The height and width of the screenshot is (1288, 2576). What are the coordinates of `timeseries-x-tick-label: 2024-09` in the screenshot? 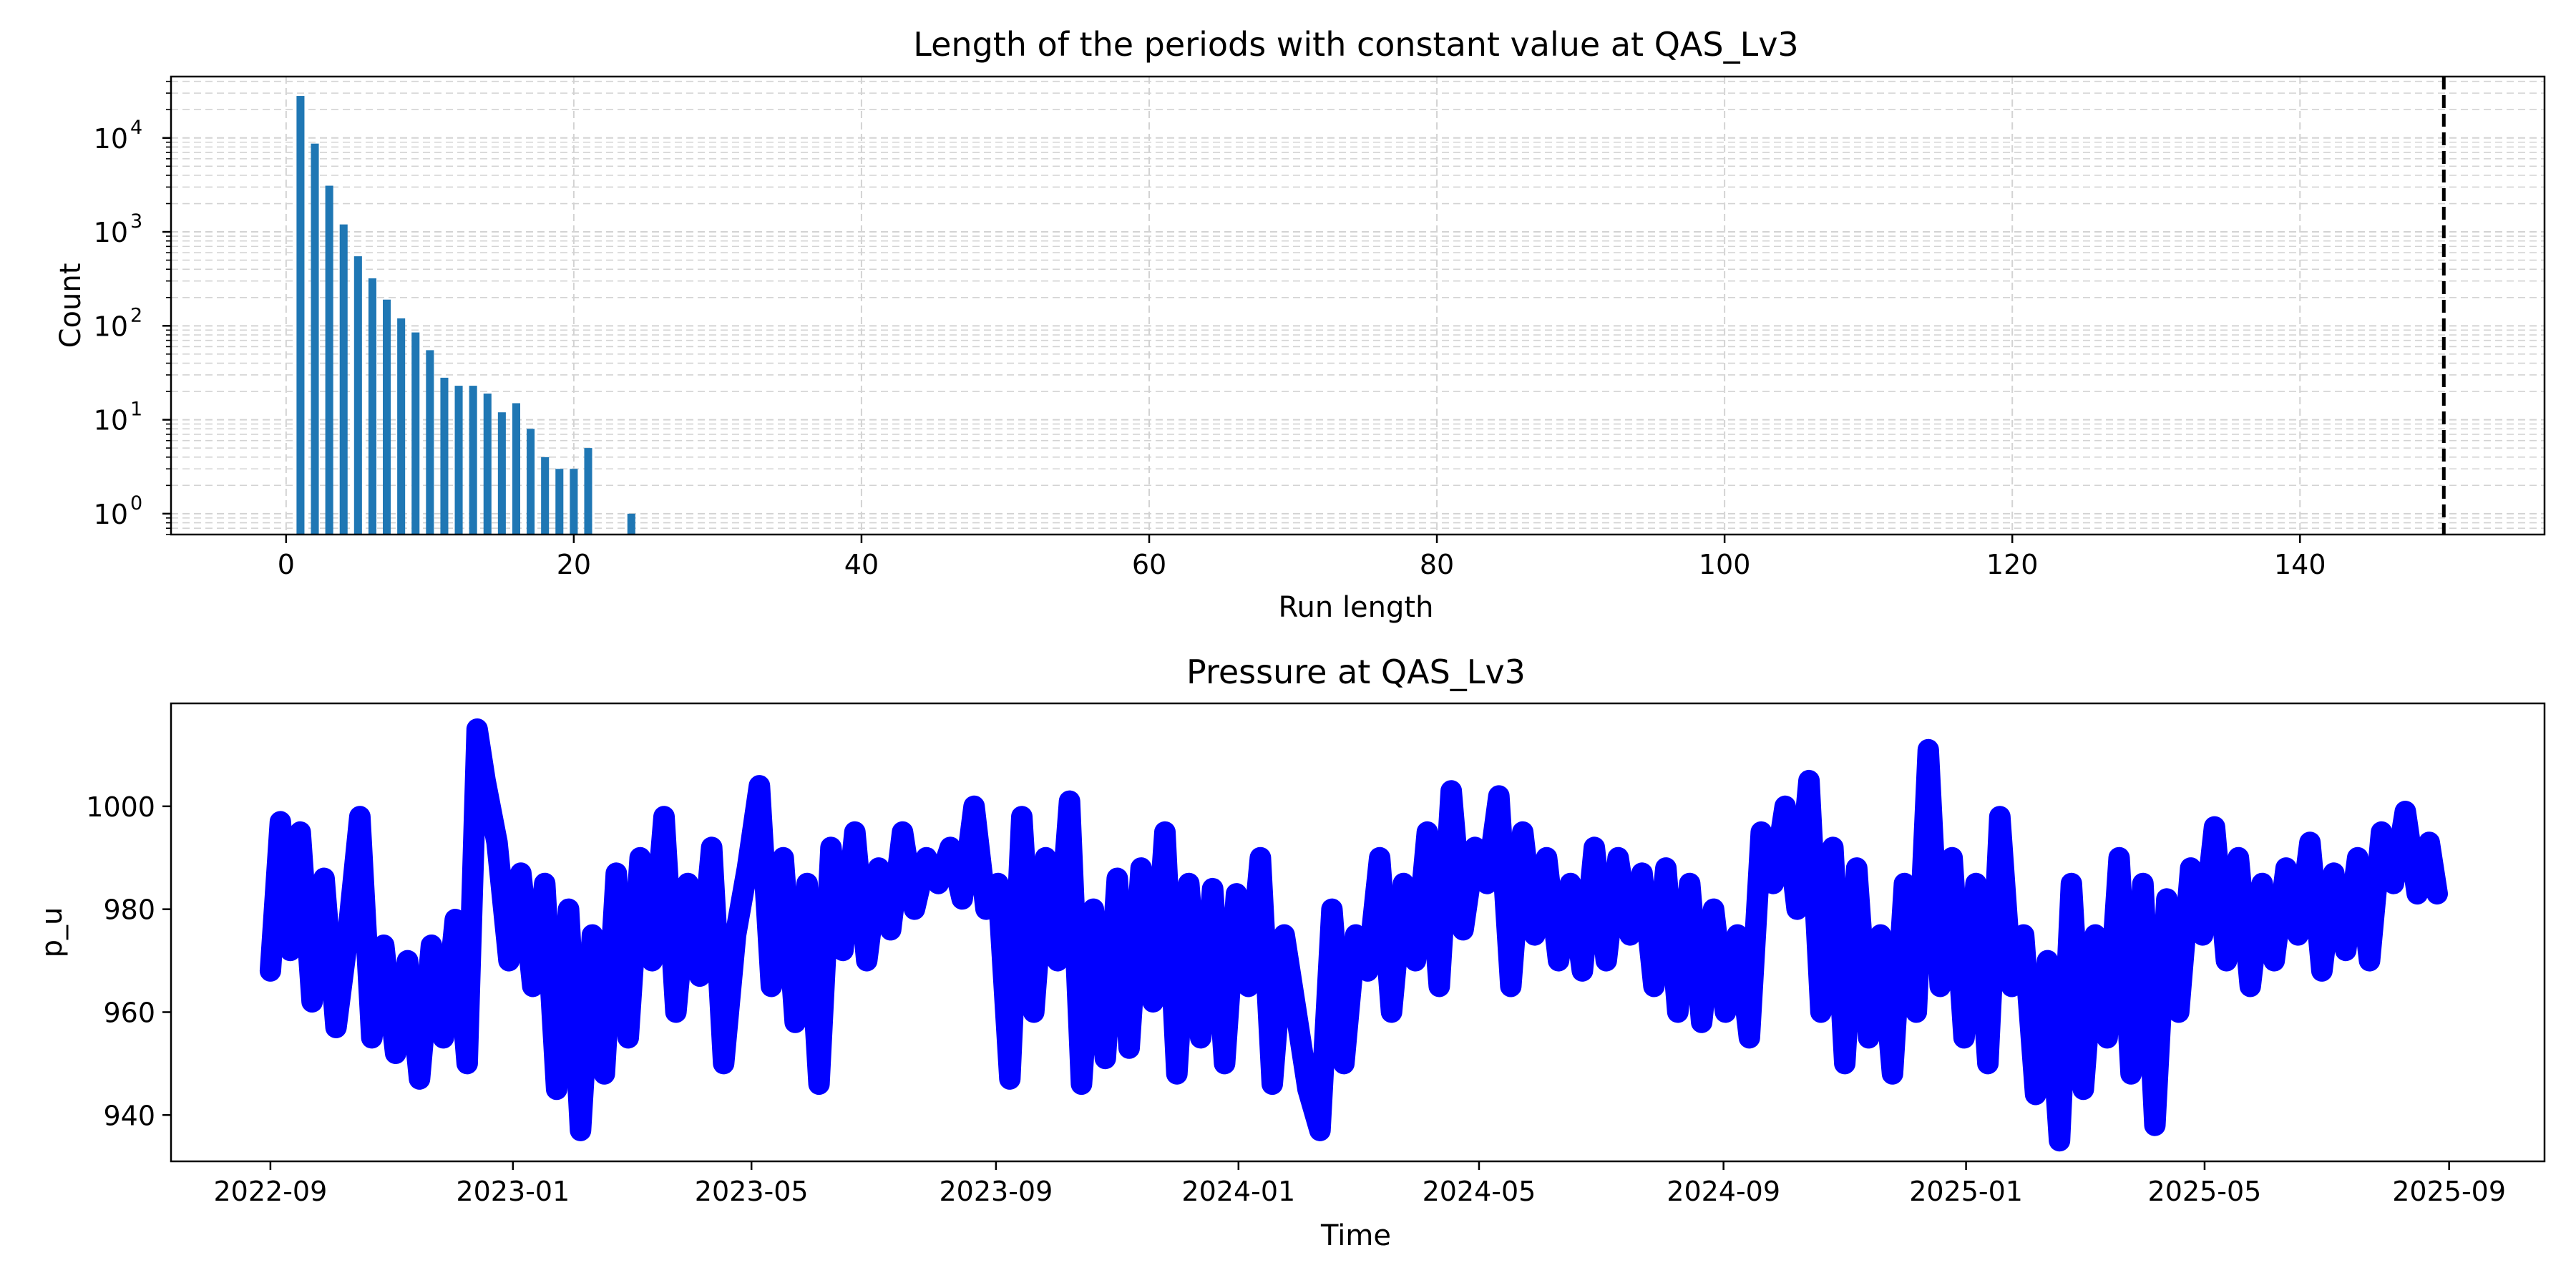 It's located at (1724, 1191).